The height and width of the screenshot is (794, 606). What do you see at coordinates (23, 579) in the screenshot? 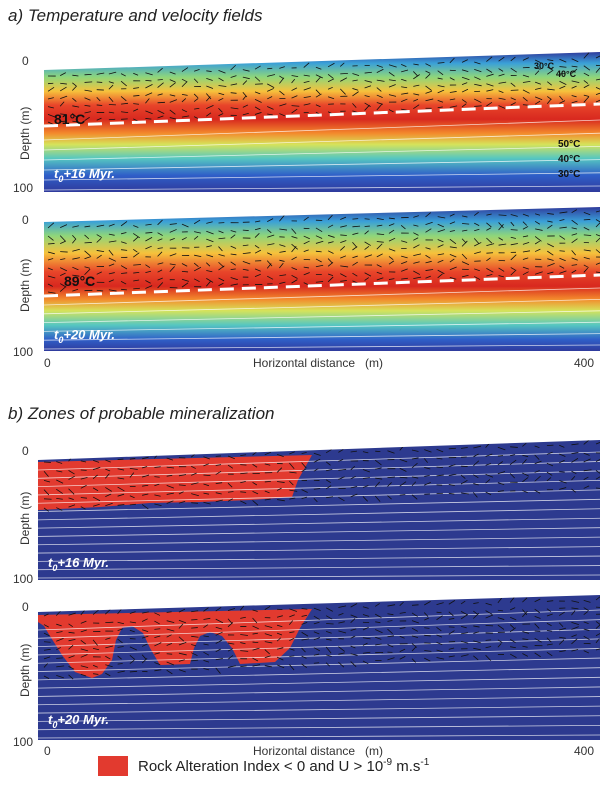
I see `panel-b1-ytick-100: 100` at bounding box center [23, 579].